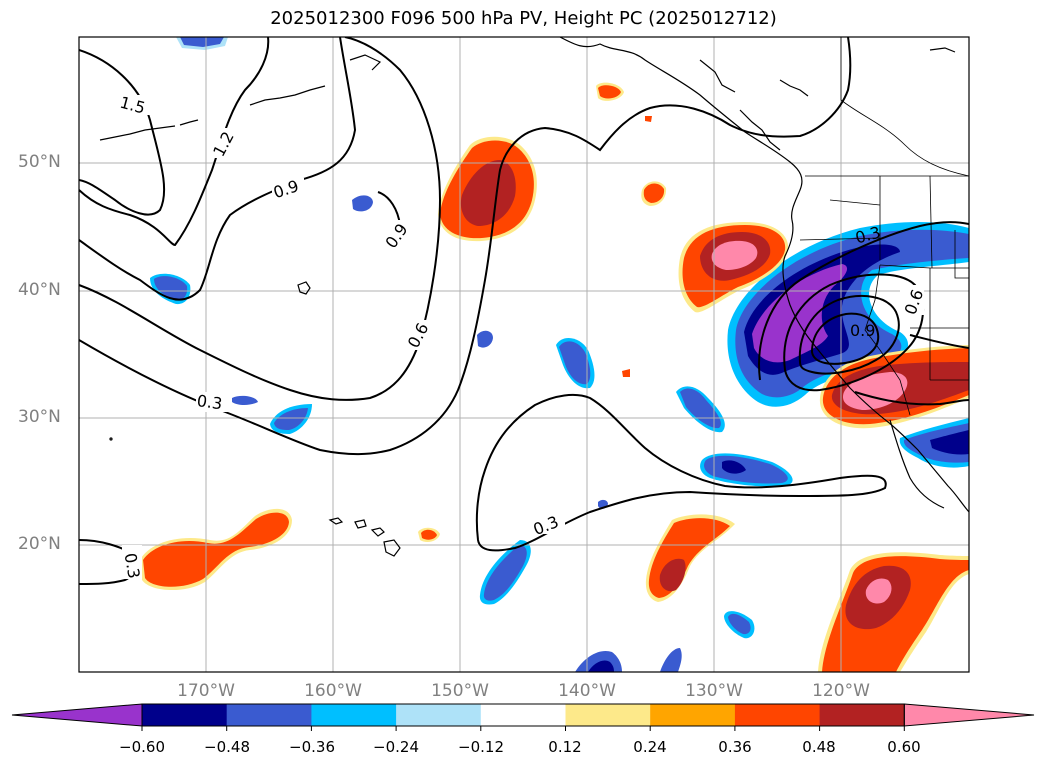 This screenshot has width=1047, height=765. What do you see at coordinates (202, 43) in the screenshot?
I see `pv-negative-blob-top-left` at bounding box center [202, 43].